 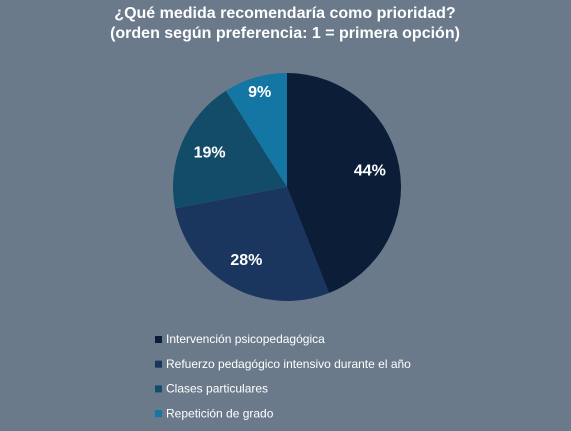 I want to click on legend-label: Intervención psicopedagógica, so click(x=245, y=339).